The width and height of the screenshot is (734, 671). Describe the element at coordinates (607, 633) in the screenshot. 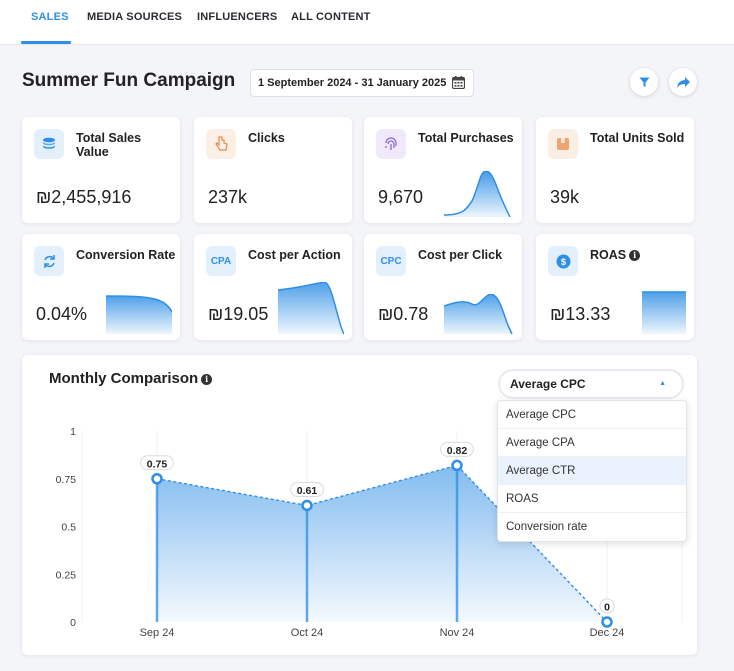

I see `x-tick-label: Dec 24` at that location.